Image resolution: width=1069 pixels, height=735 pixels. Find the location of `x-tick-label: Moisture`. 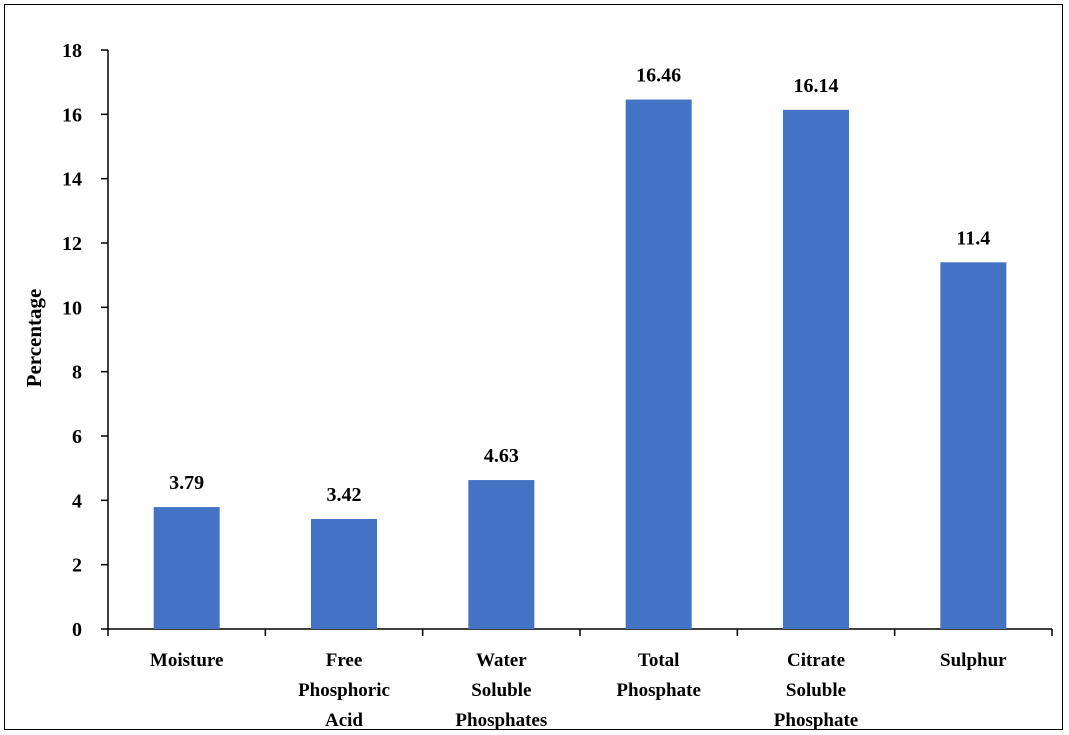

x-tick-label: Moisture is located at coordinates (187, 660).